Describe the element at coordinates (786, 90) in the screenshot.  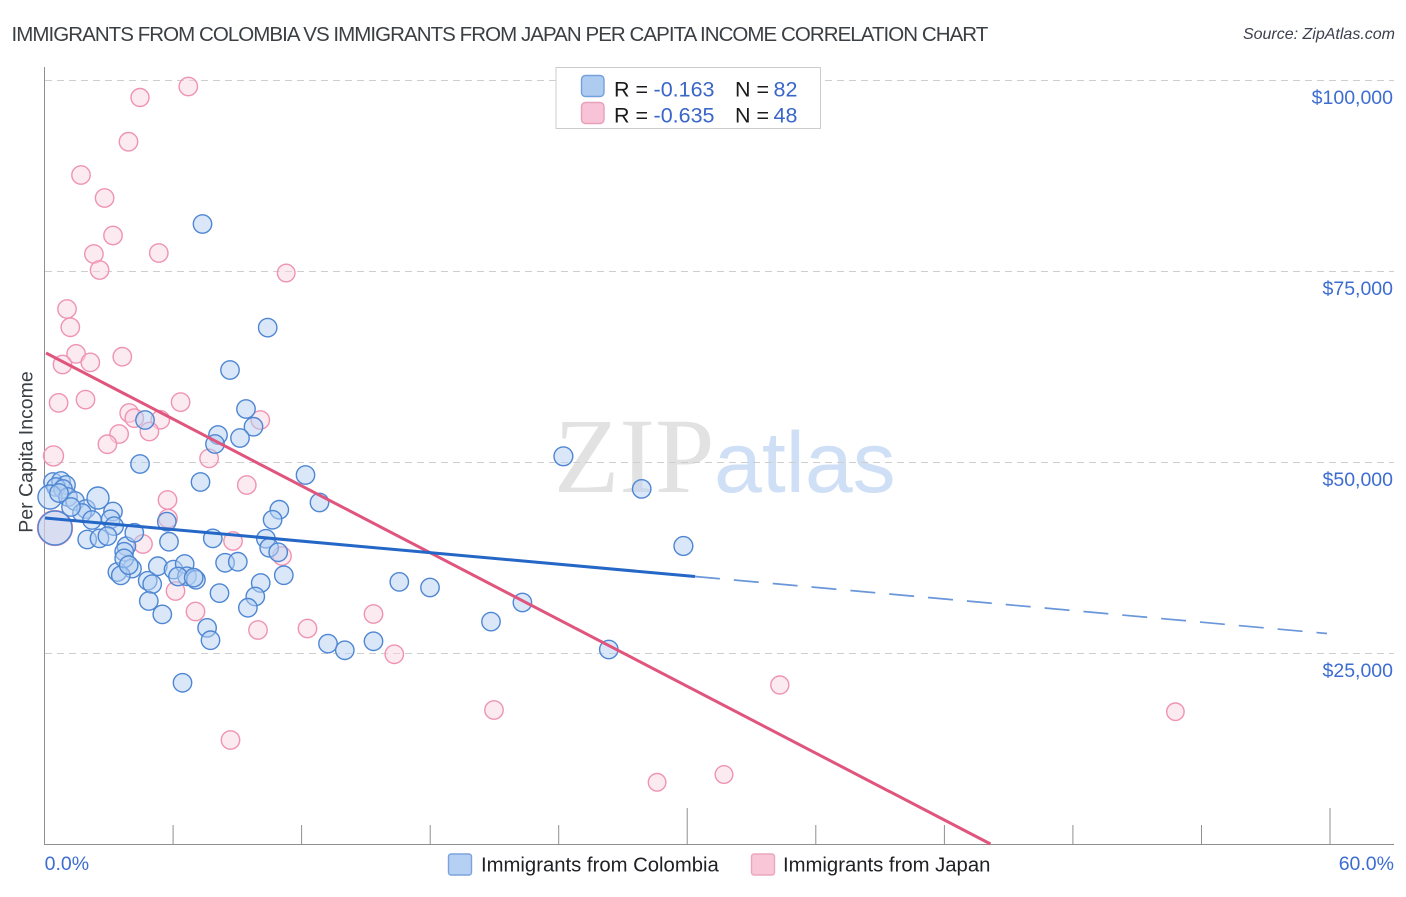
I see `svg-text: 82` at that location.